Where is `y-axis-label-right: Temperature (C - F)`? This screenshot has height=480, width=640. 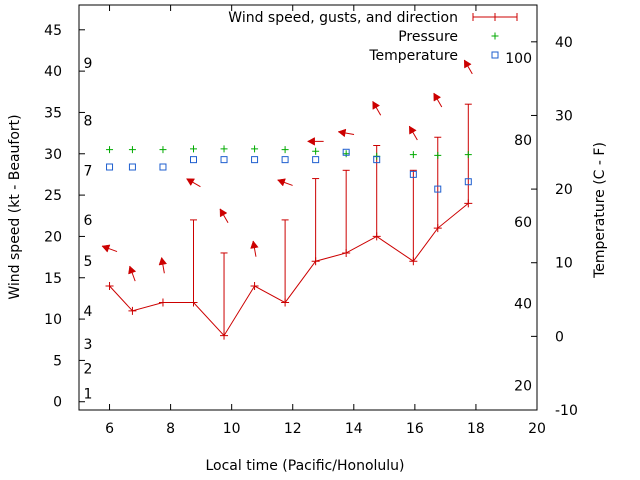
y-axis-label-right: Temperature (C - F) is located at coordinates (600, 210).